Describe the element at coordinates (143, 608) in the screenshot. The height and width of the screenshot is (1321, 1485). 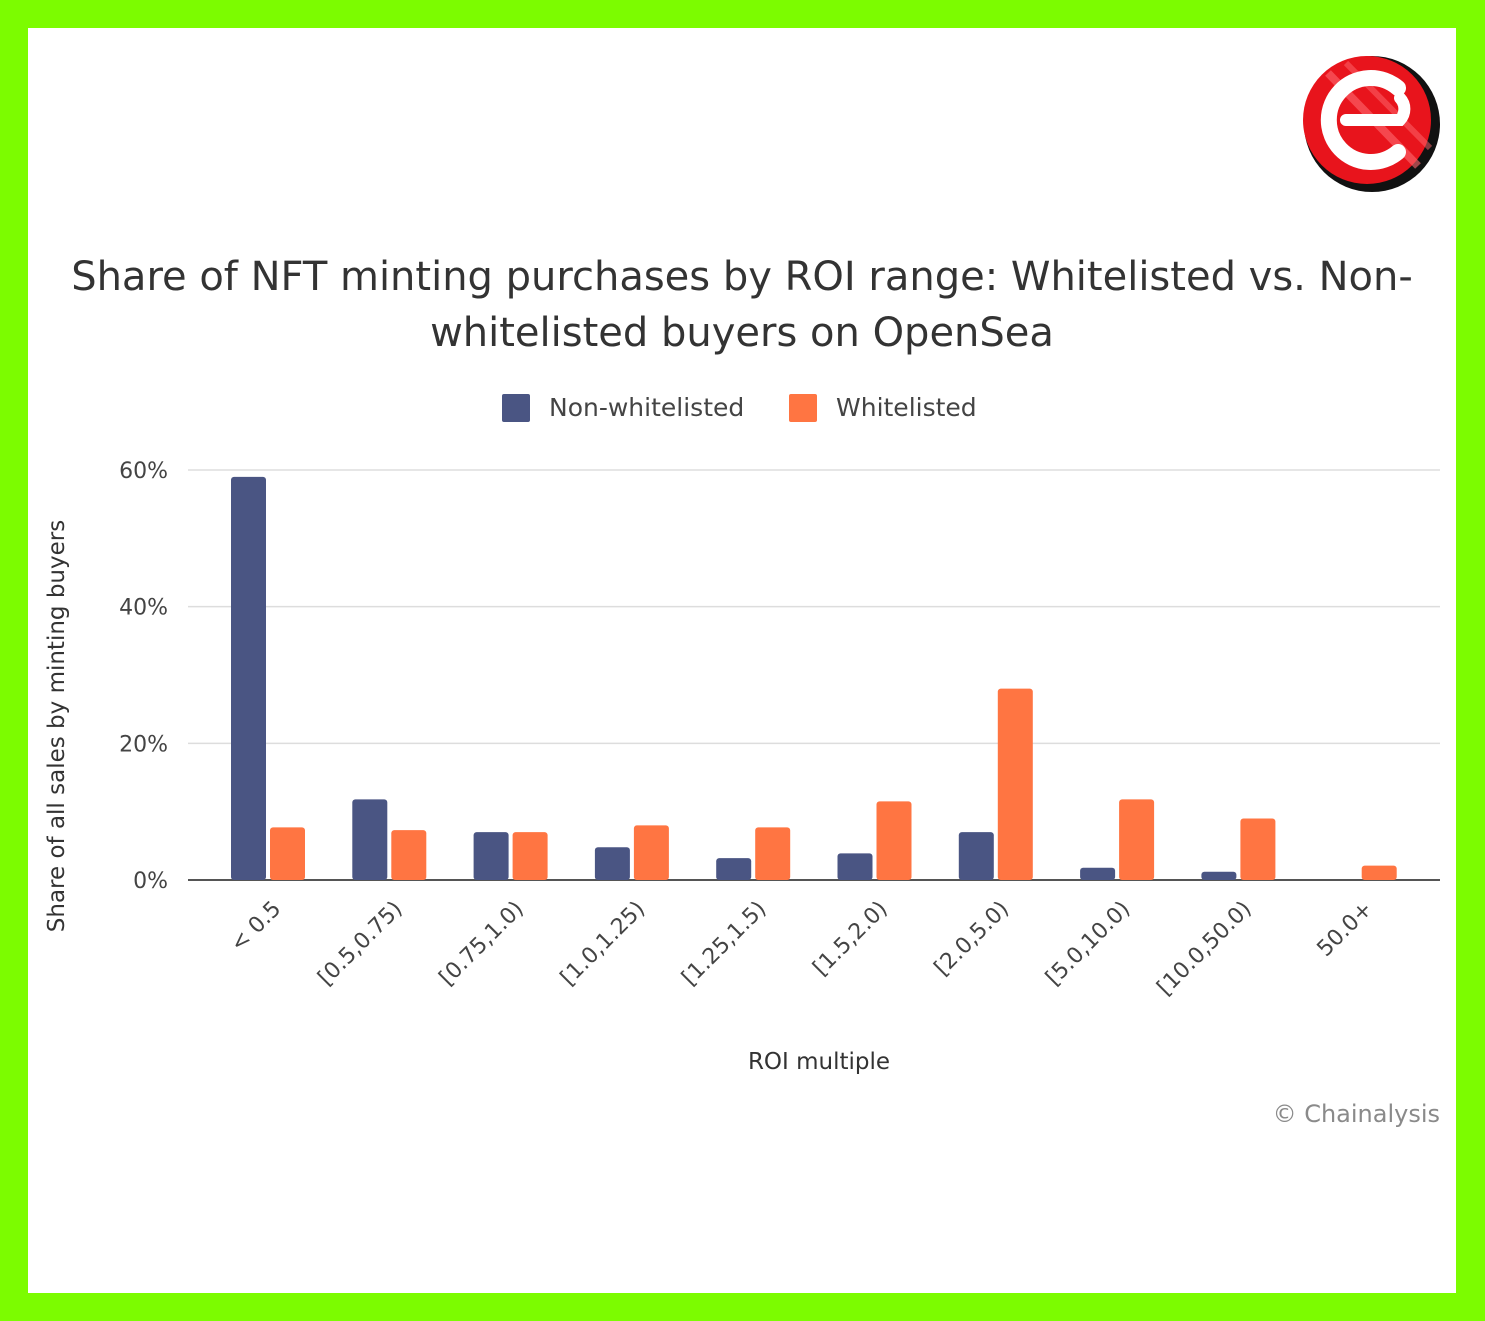
I see `y-tick-label: 40%` at that location.